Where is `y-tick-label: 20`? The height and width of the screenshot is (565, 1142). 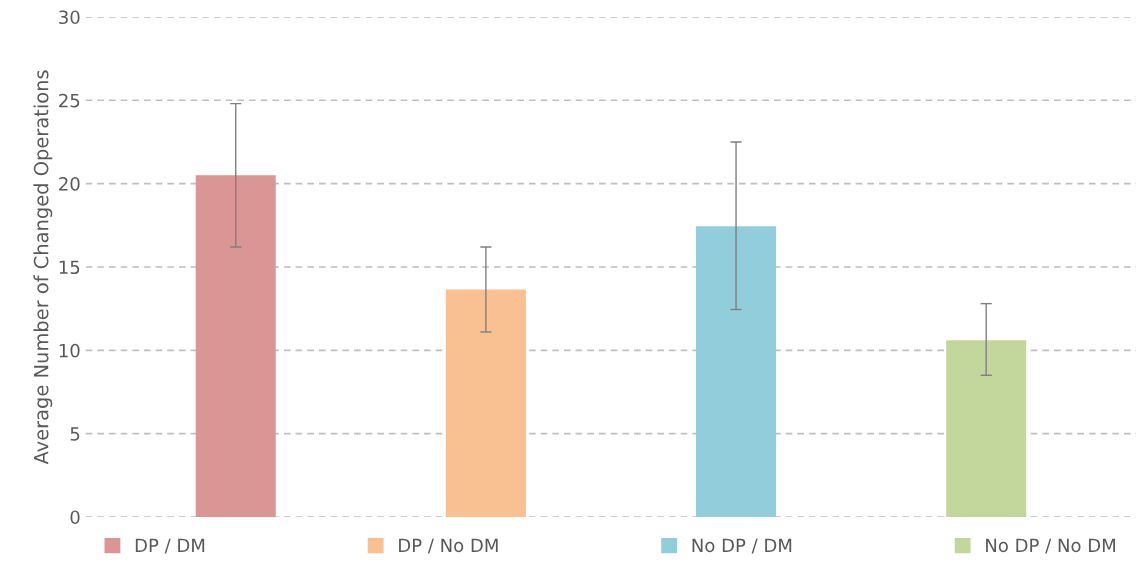
y-tick-label: 20 is located at coordinates (69, 184).